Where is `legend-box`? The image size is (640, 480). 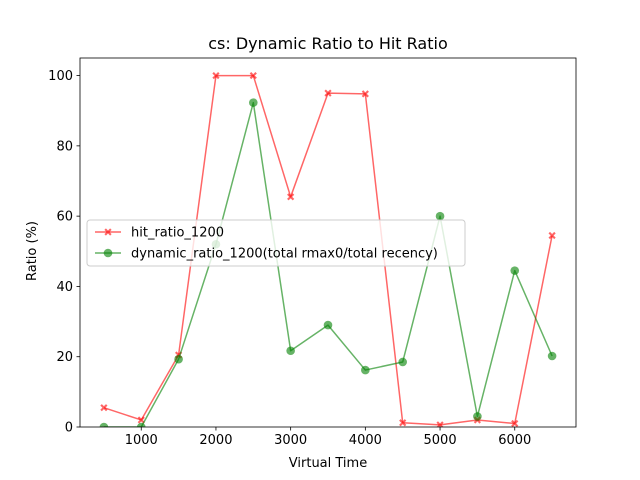
legend-box is located at coordinates (276, 243).